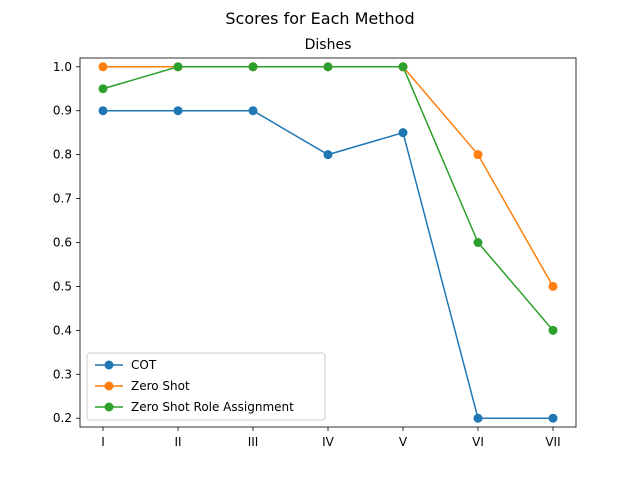 This screenshot has width=640, height=480. I want to click on legend-item: Zero Shot Role Assignment, so click(194, 407).